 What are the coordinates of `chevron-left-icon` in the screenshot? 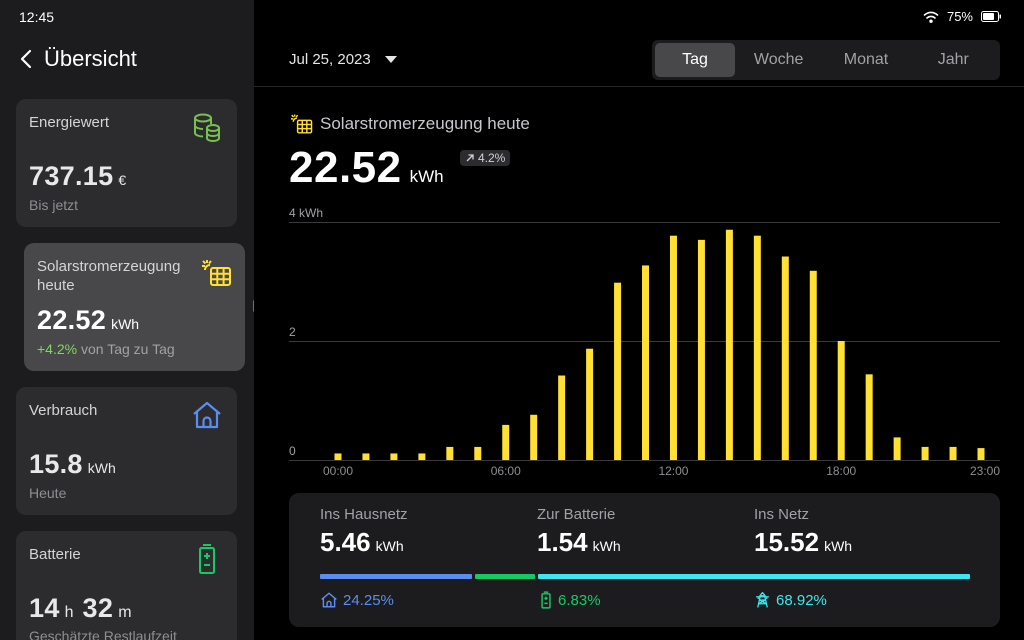 It's located at (26, 59).